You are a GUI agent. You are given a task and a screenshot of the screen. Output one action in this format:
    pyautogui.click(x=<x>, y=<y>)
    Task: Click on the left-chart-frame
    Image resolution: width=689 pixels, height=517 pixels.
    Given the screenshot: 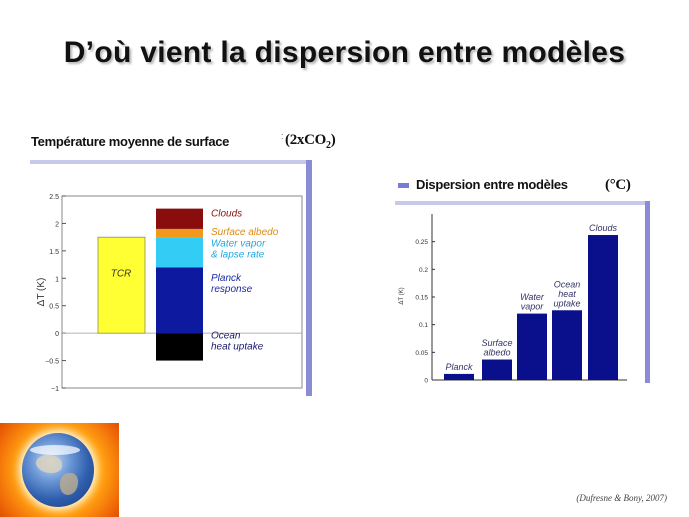 What is the action you would take?
    pyautogui.click(x=182, y=292)
    